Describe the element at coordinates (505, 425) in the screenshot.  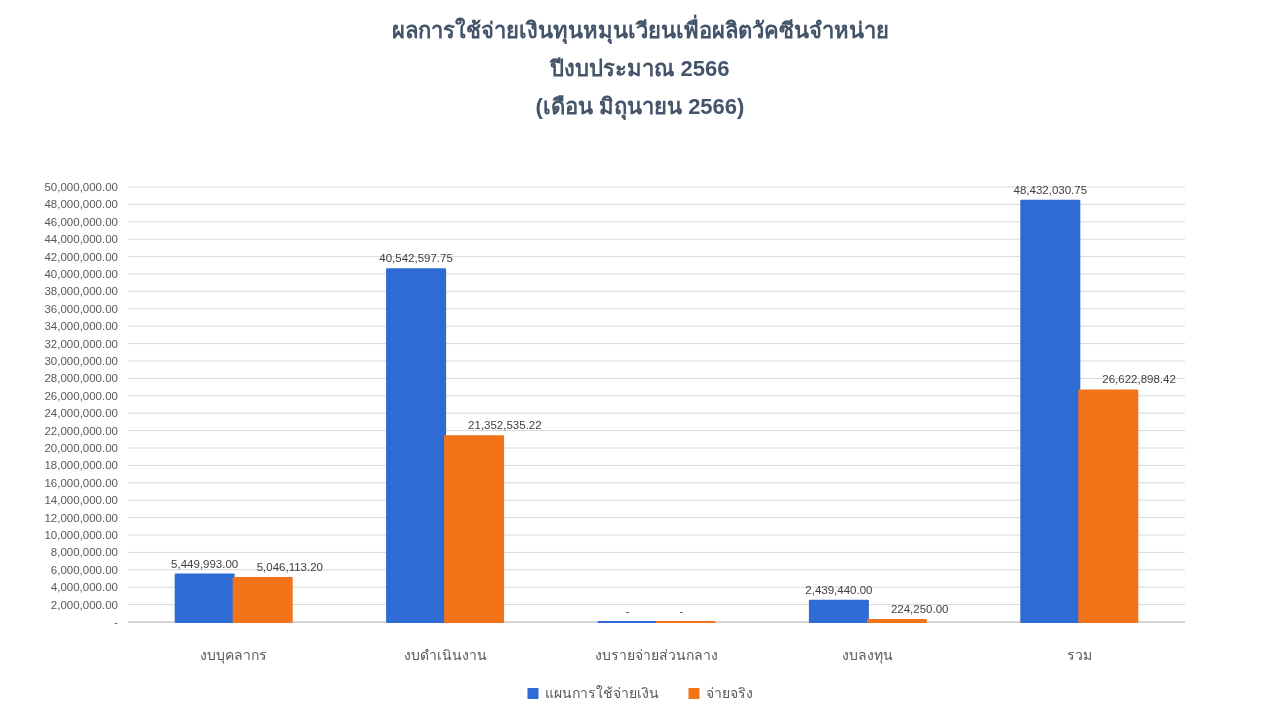
I see `data-label: 21,352,535.22` at that location.